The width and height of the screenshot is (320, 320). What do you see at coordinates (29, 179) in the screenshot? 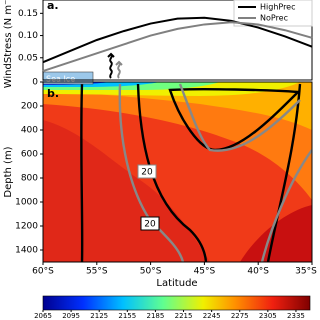
I see `y-tick-label: 800` at bounding box center [29, 179].